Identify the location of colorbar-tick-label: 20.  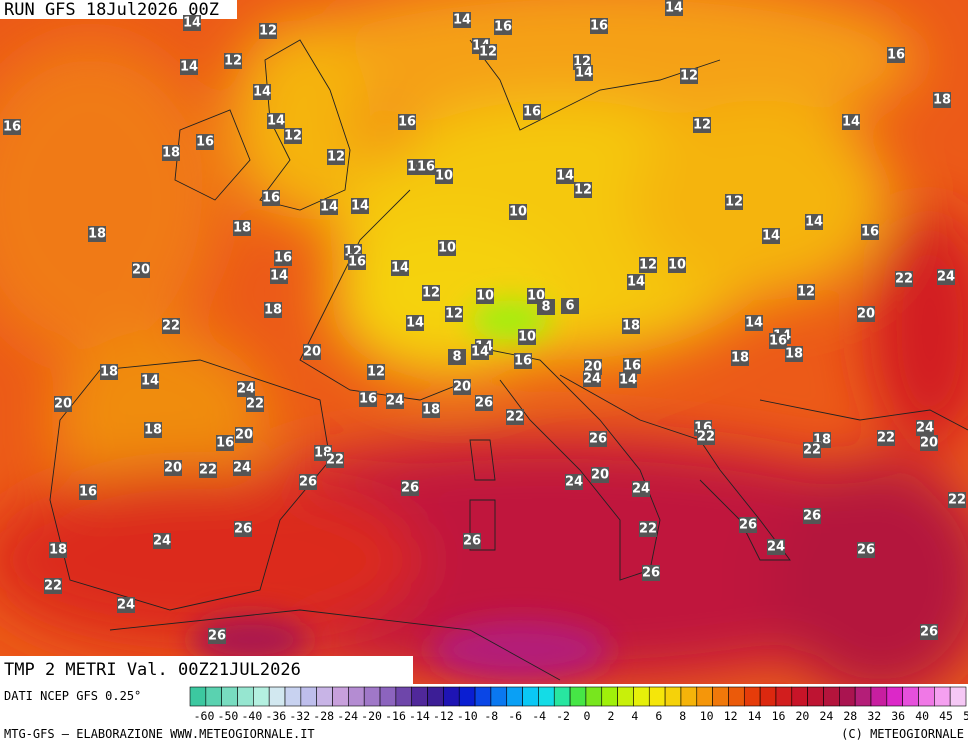
(803, 716).